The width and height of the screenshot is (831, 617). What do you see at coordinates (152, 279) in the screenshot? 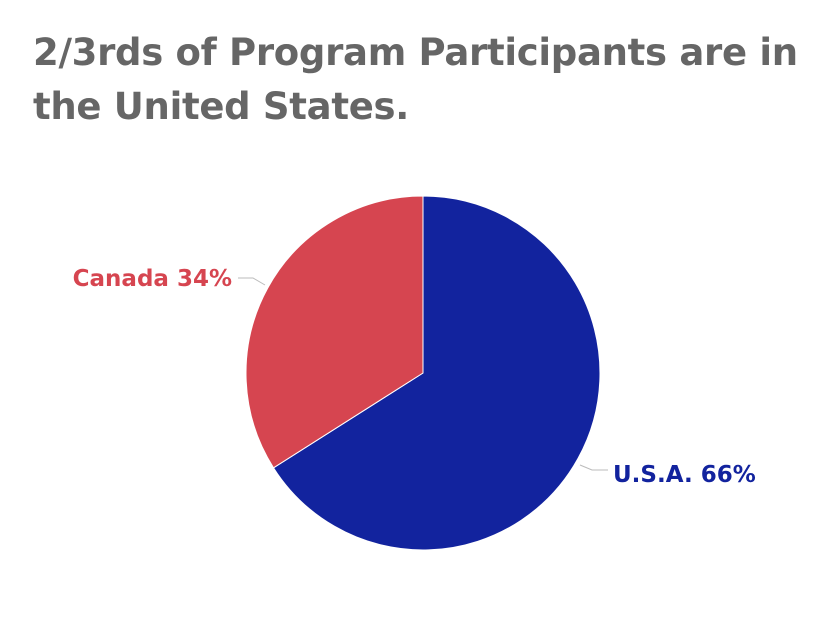
I see `data-label-canada: Canada 34%` at bounding box center [152, 279].